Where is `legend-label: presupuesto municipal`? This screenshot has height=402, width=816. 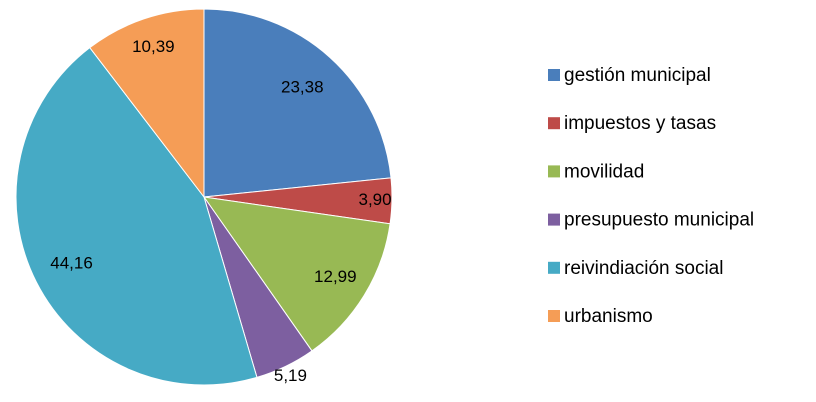
legend-label: presupuesto municipal is located at coordinates (659, 220).